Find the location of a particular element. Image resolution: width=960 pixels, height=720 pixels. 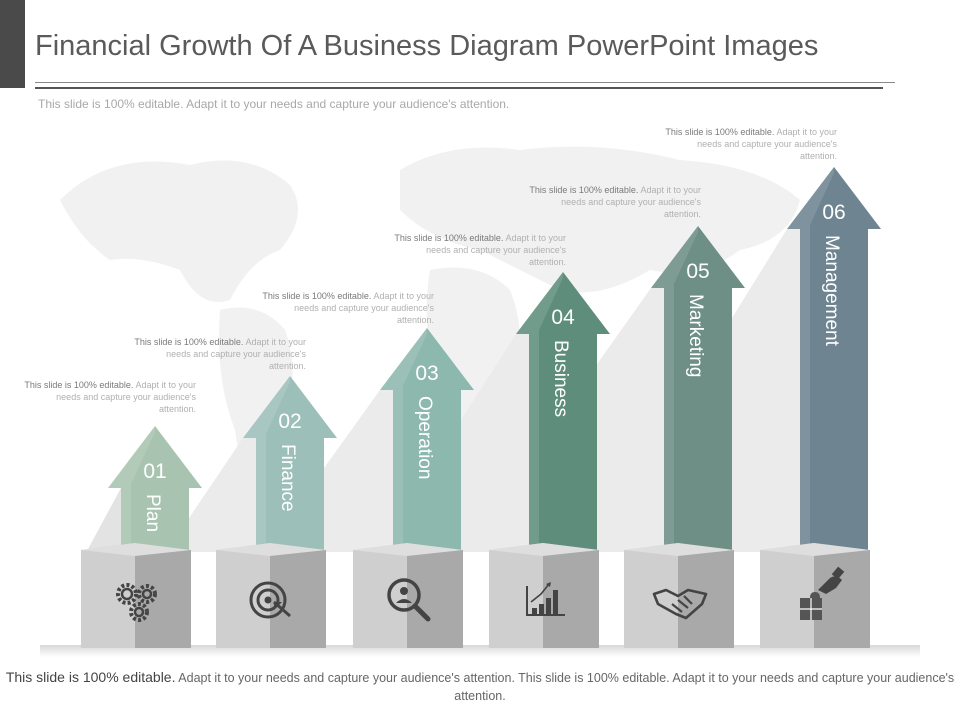

search-person-icon is located at coordinates (409, 600).